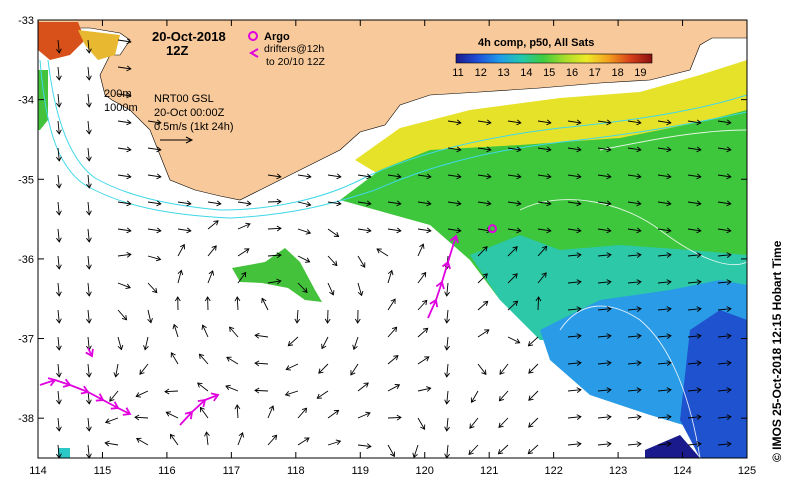 The width and height of the screenshot is (790, 497). What do you see at coordinates (296, 62) in the screenshot?
I see `drifter-legend-label-2: to 20/10 12Z` at bounding box center [296, 62].